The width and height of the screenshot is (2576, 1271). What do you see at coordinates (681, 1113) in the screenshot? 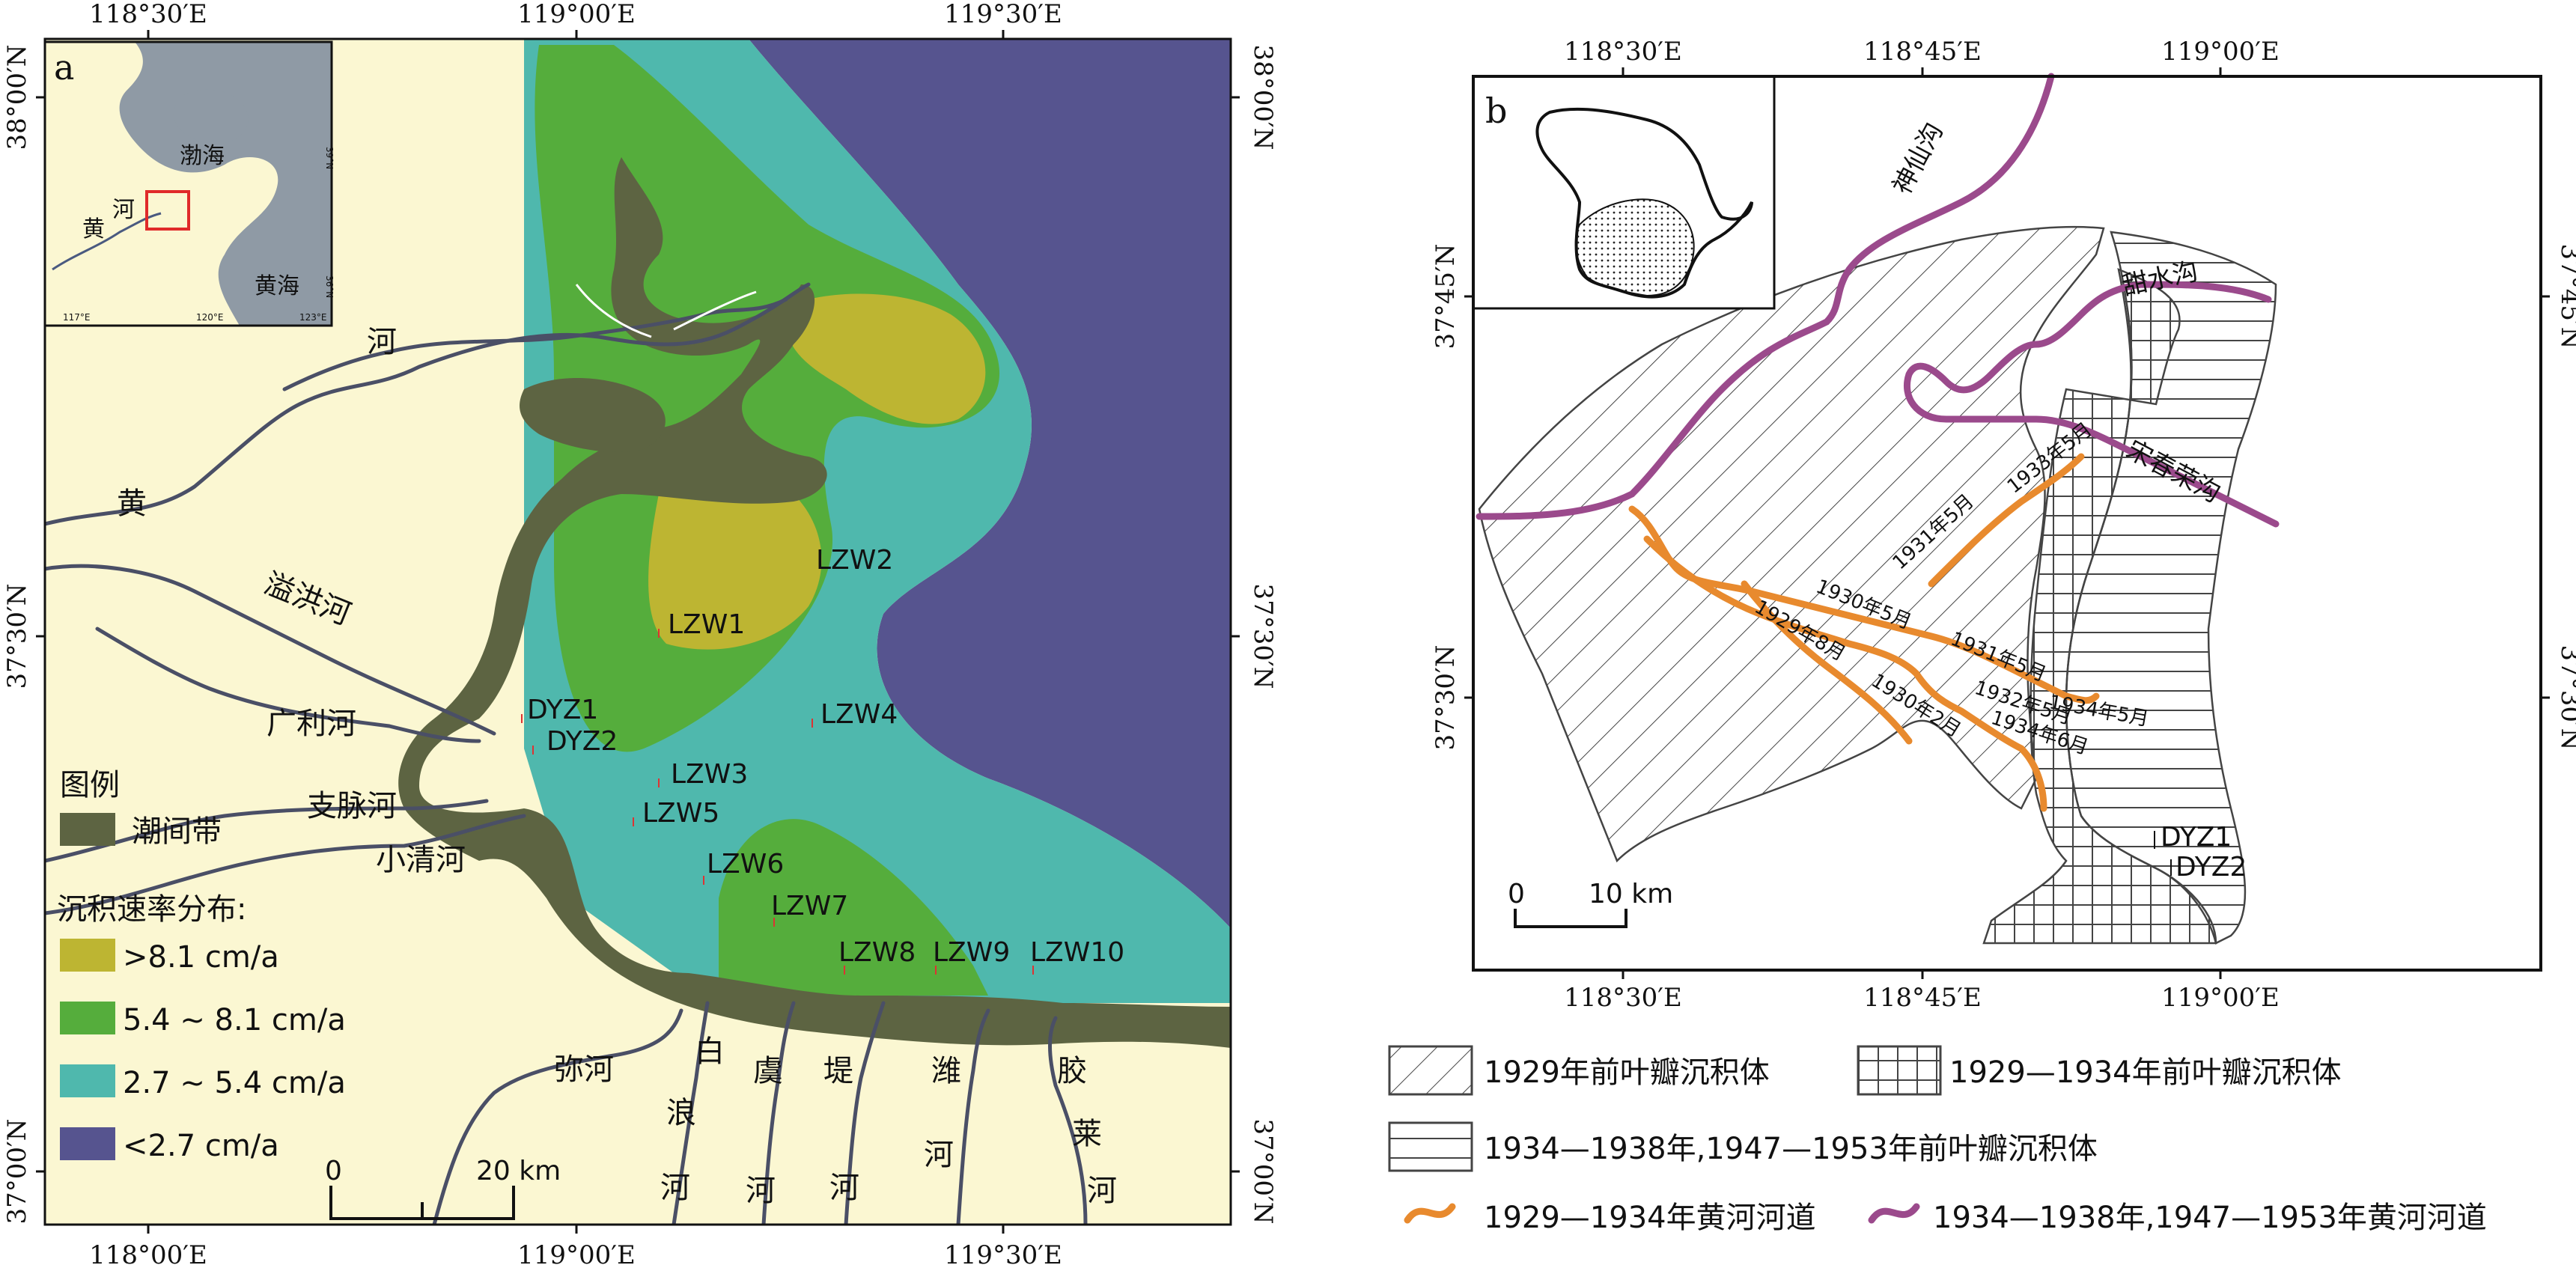
I see `label-lang: 浪` at bounding box center [681, 1113].